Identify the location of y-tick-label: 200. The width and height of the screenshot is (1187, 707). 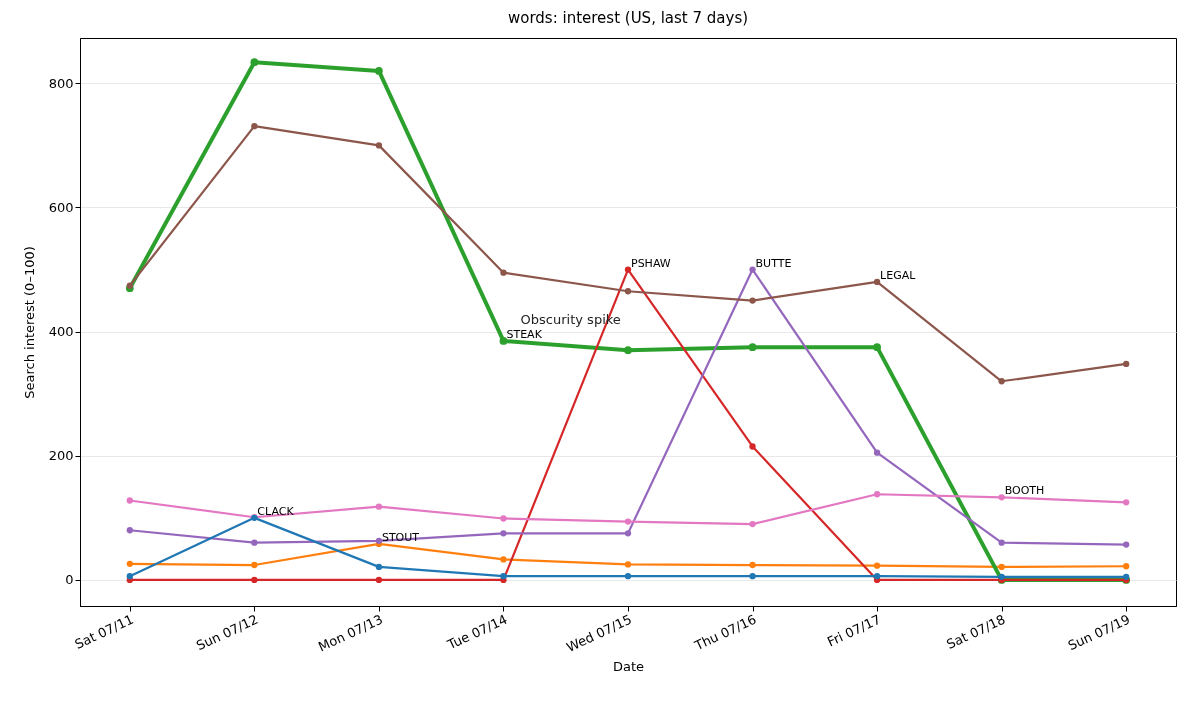
(61, 456).